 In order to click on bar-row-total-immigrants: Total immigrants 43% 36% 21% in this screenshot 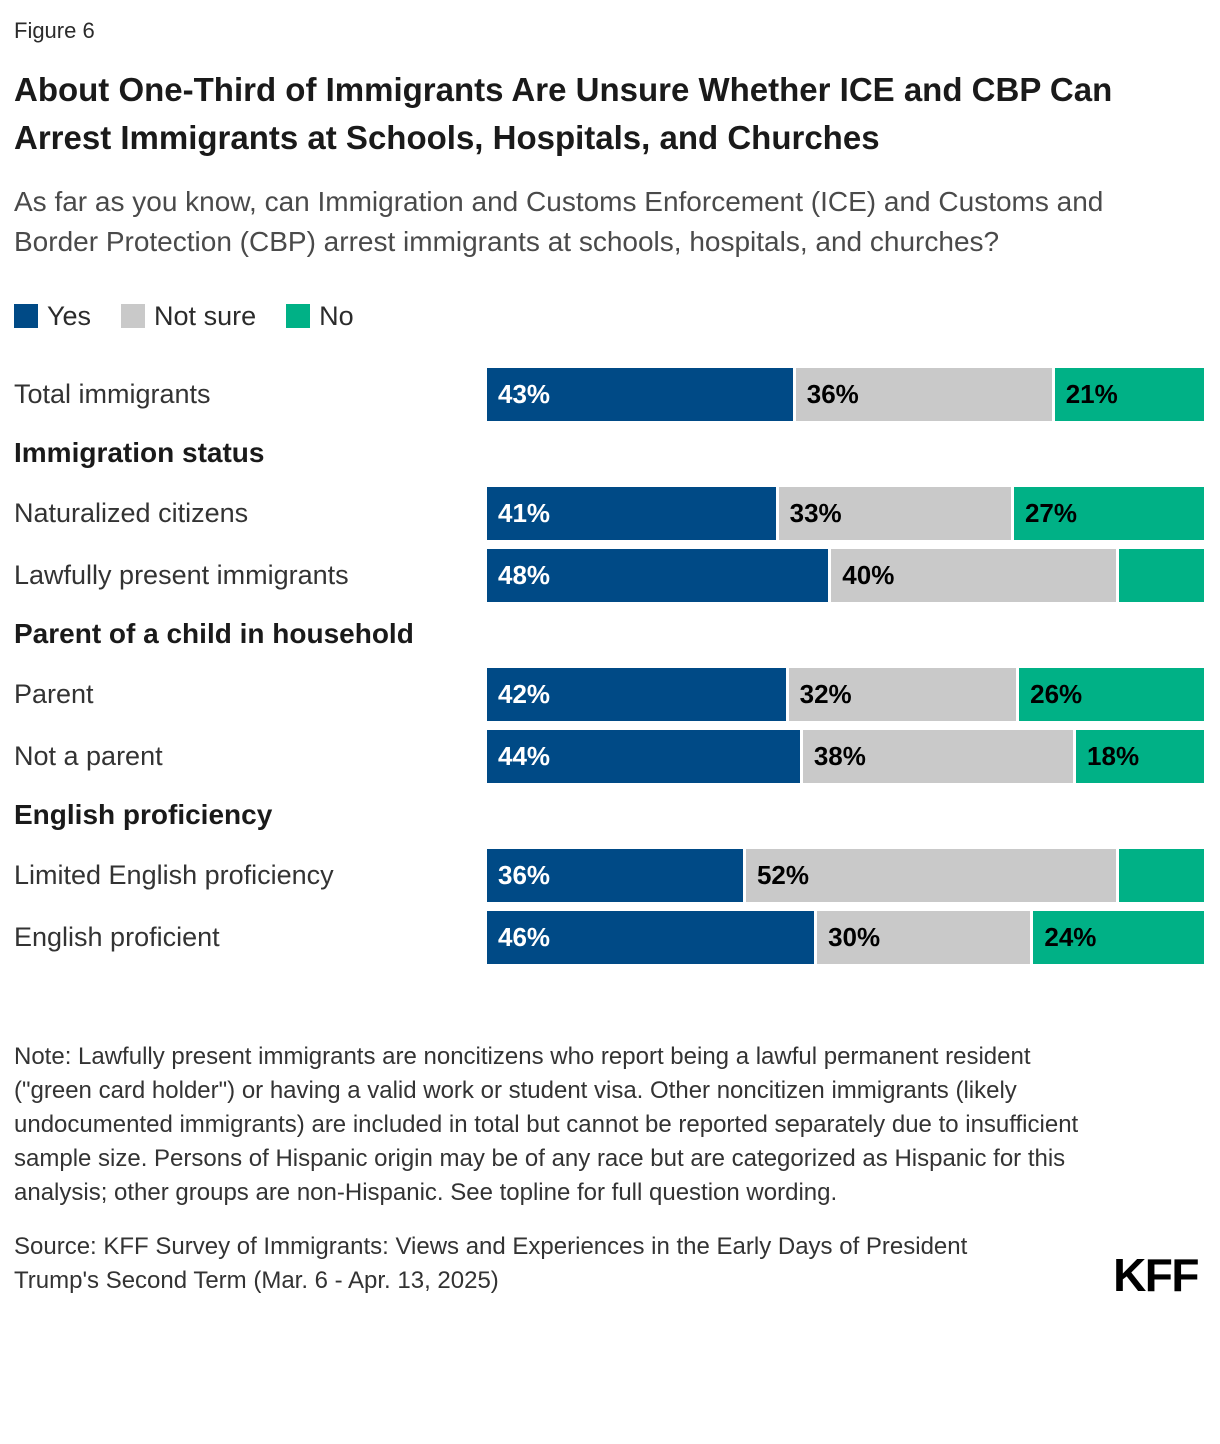, I will do `click(609, 394)`.